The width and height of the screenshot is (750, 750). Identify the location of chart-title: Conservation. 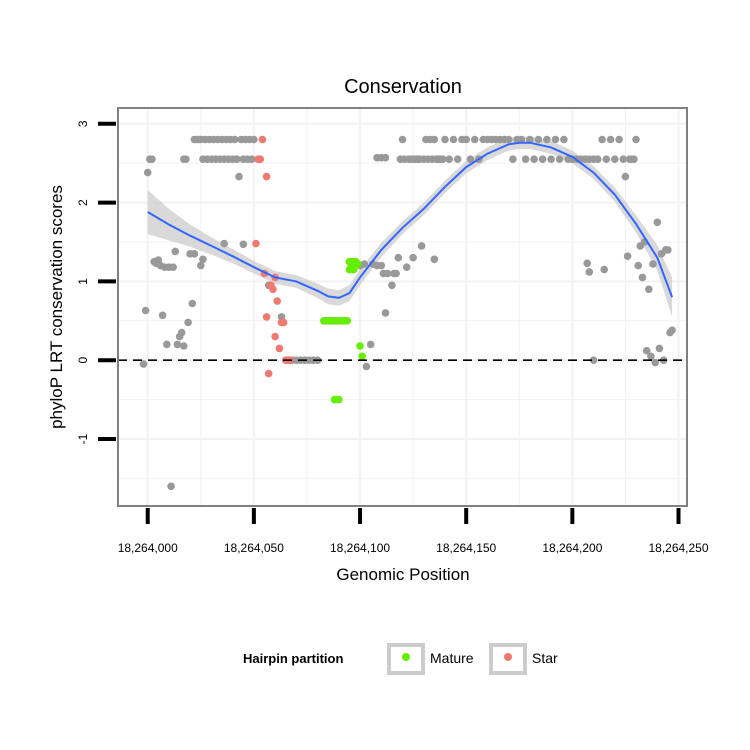
(403, 87).